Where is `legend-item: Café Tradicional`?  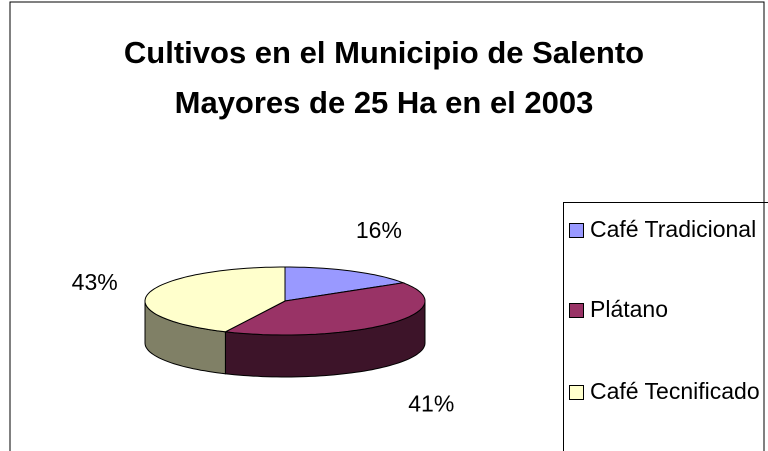
legend-item: Café Tradicional is located at coordinates (667, 229).